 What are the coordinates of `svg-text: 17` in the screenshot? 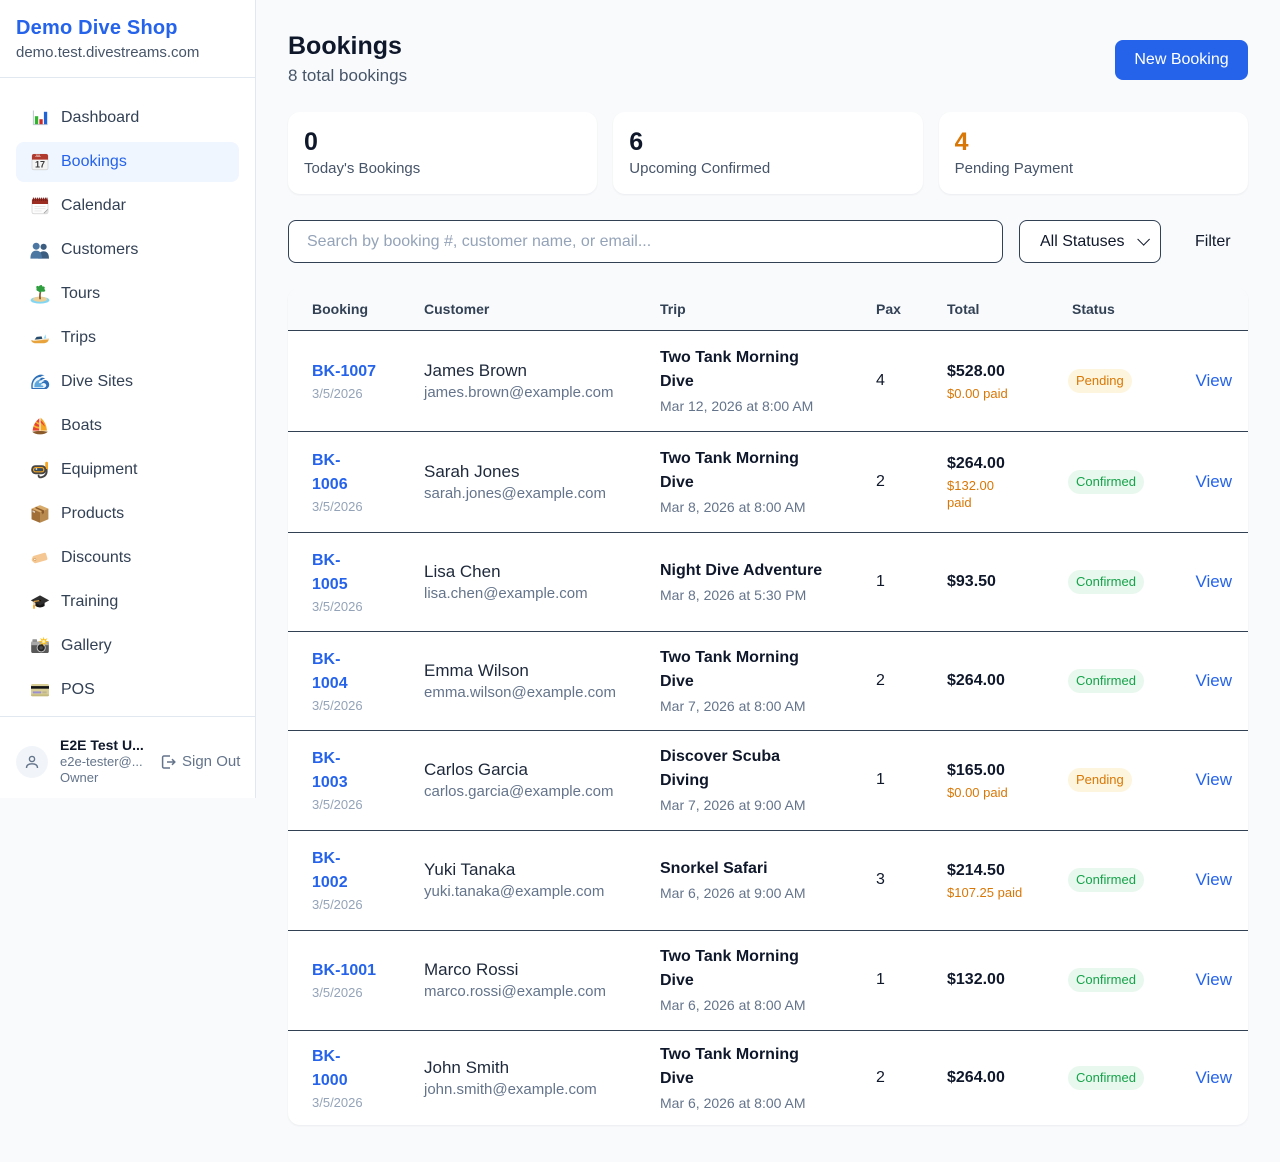 It's located at (40, 164).